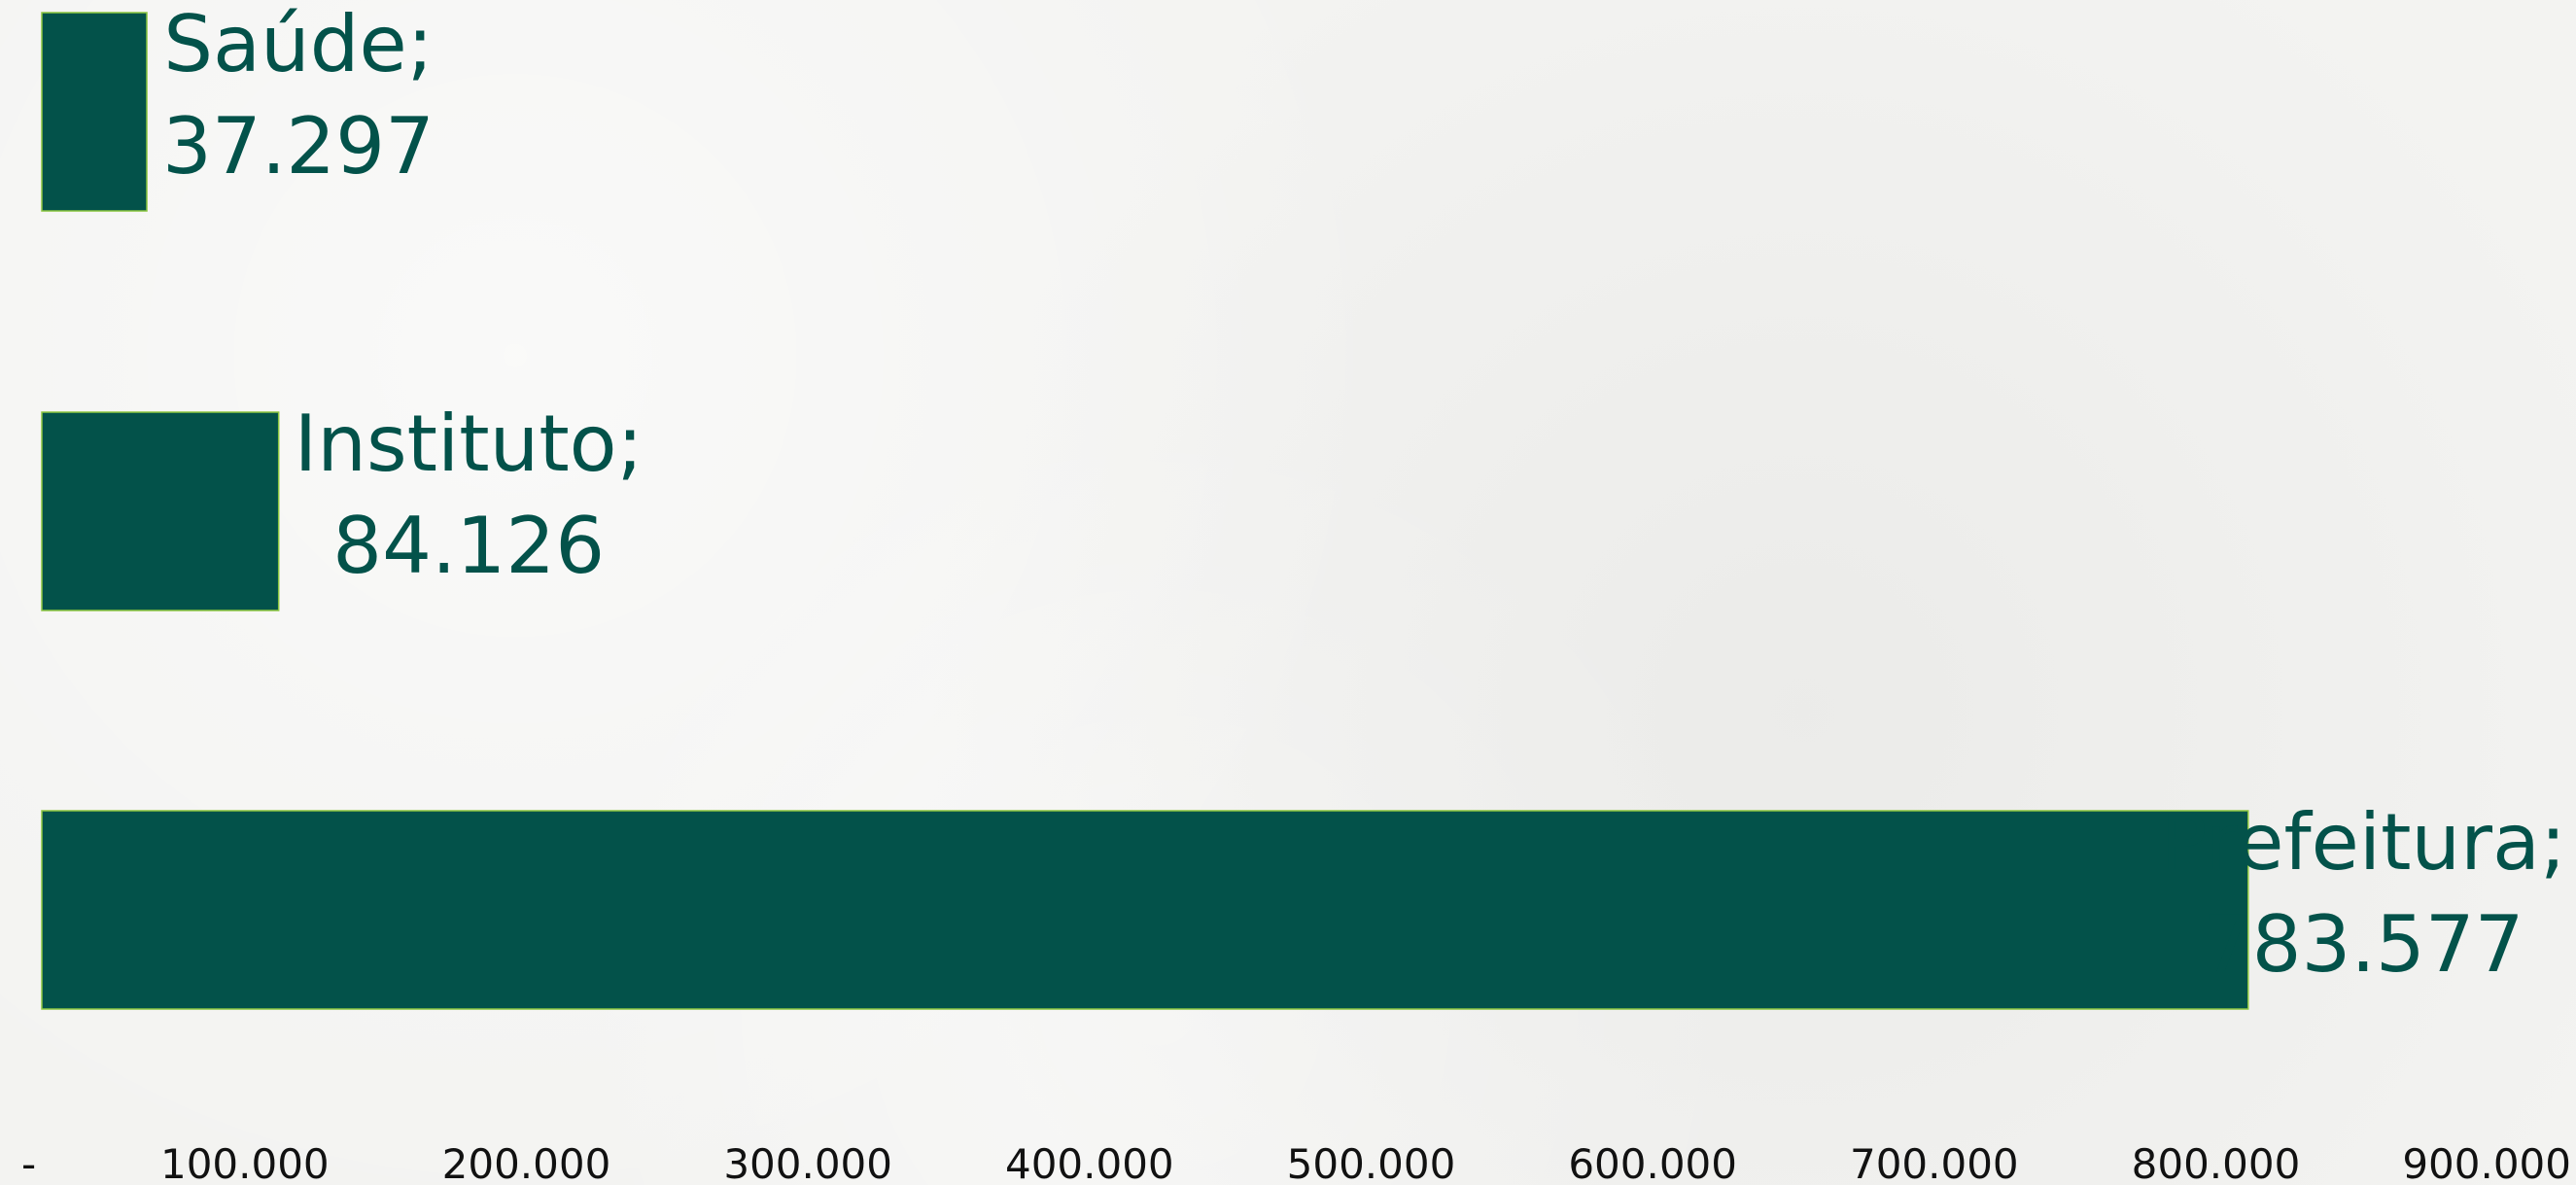  Describe the element at coordinates (1371, 1162) in the screenshot. I see `x-tick-label-5: 500.000` at that location.